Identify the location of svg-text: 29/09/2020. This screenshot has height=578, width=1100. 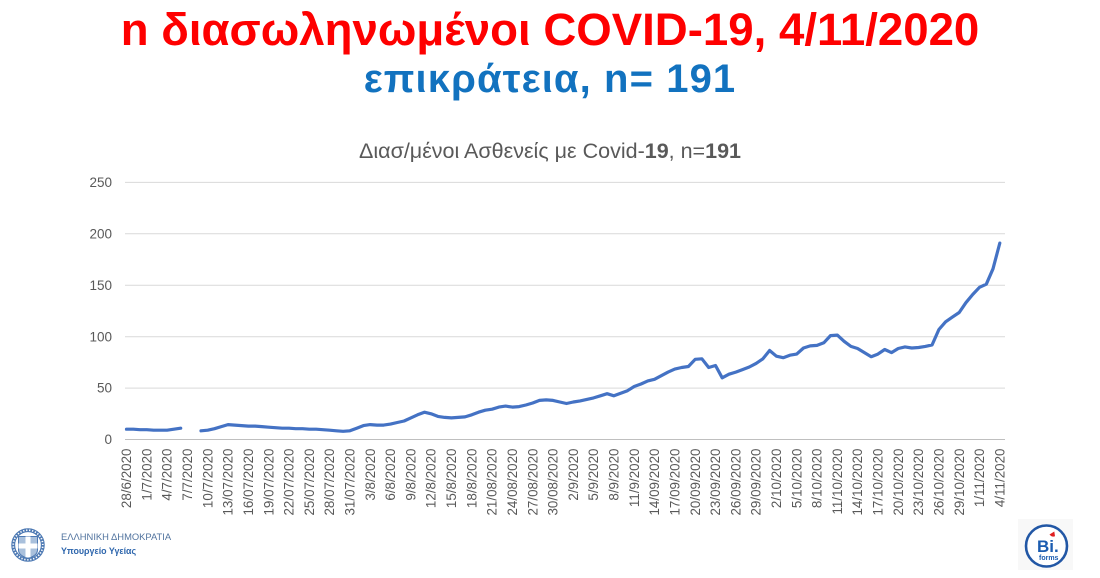
(756, 482).